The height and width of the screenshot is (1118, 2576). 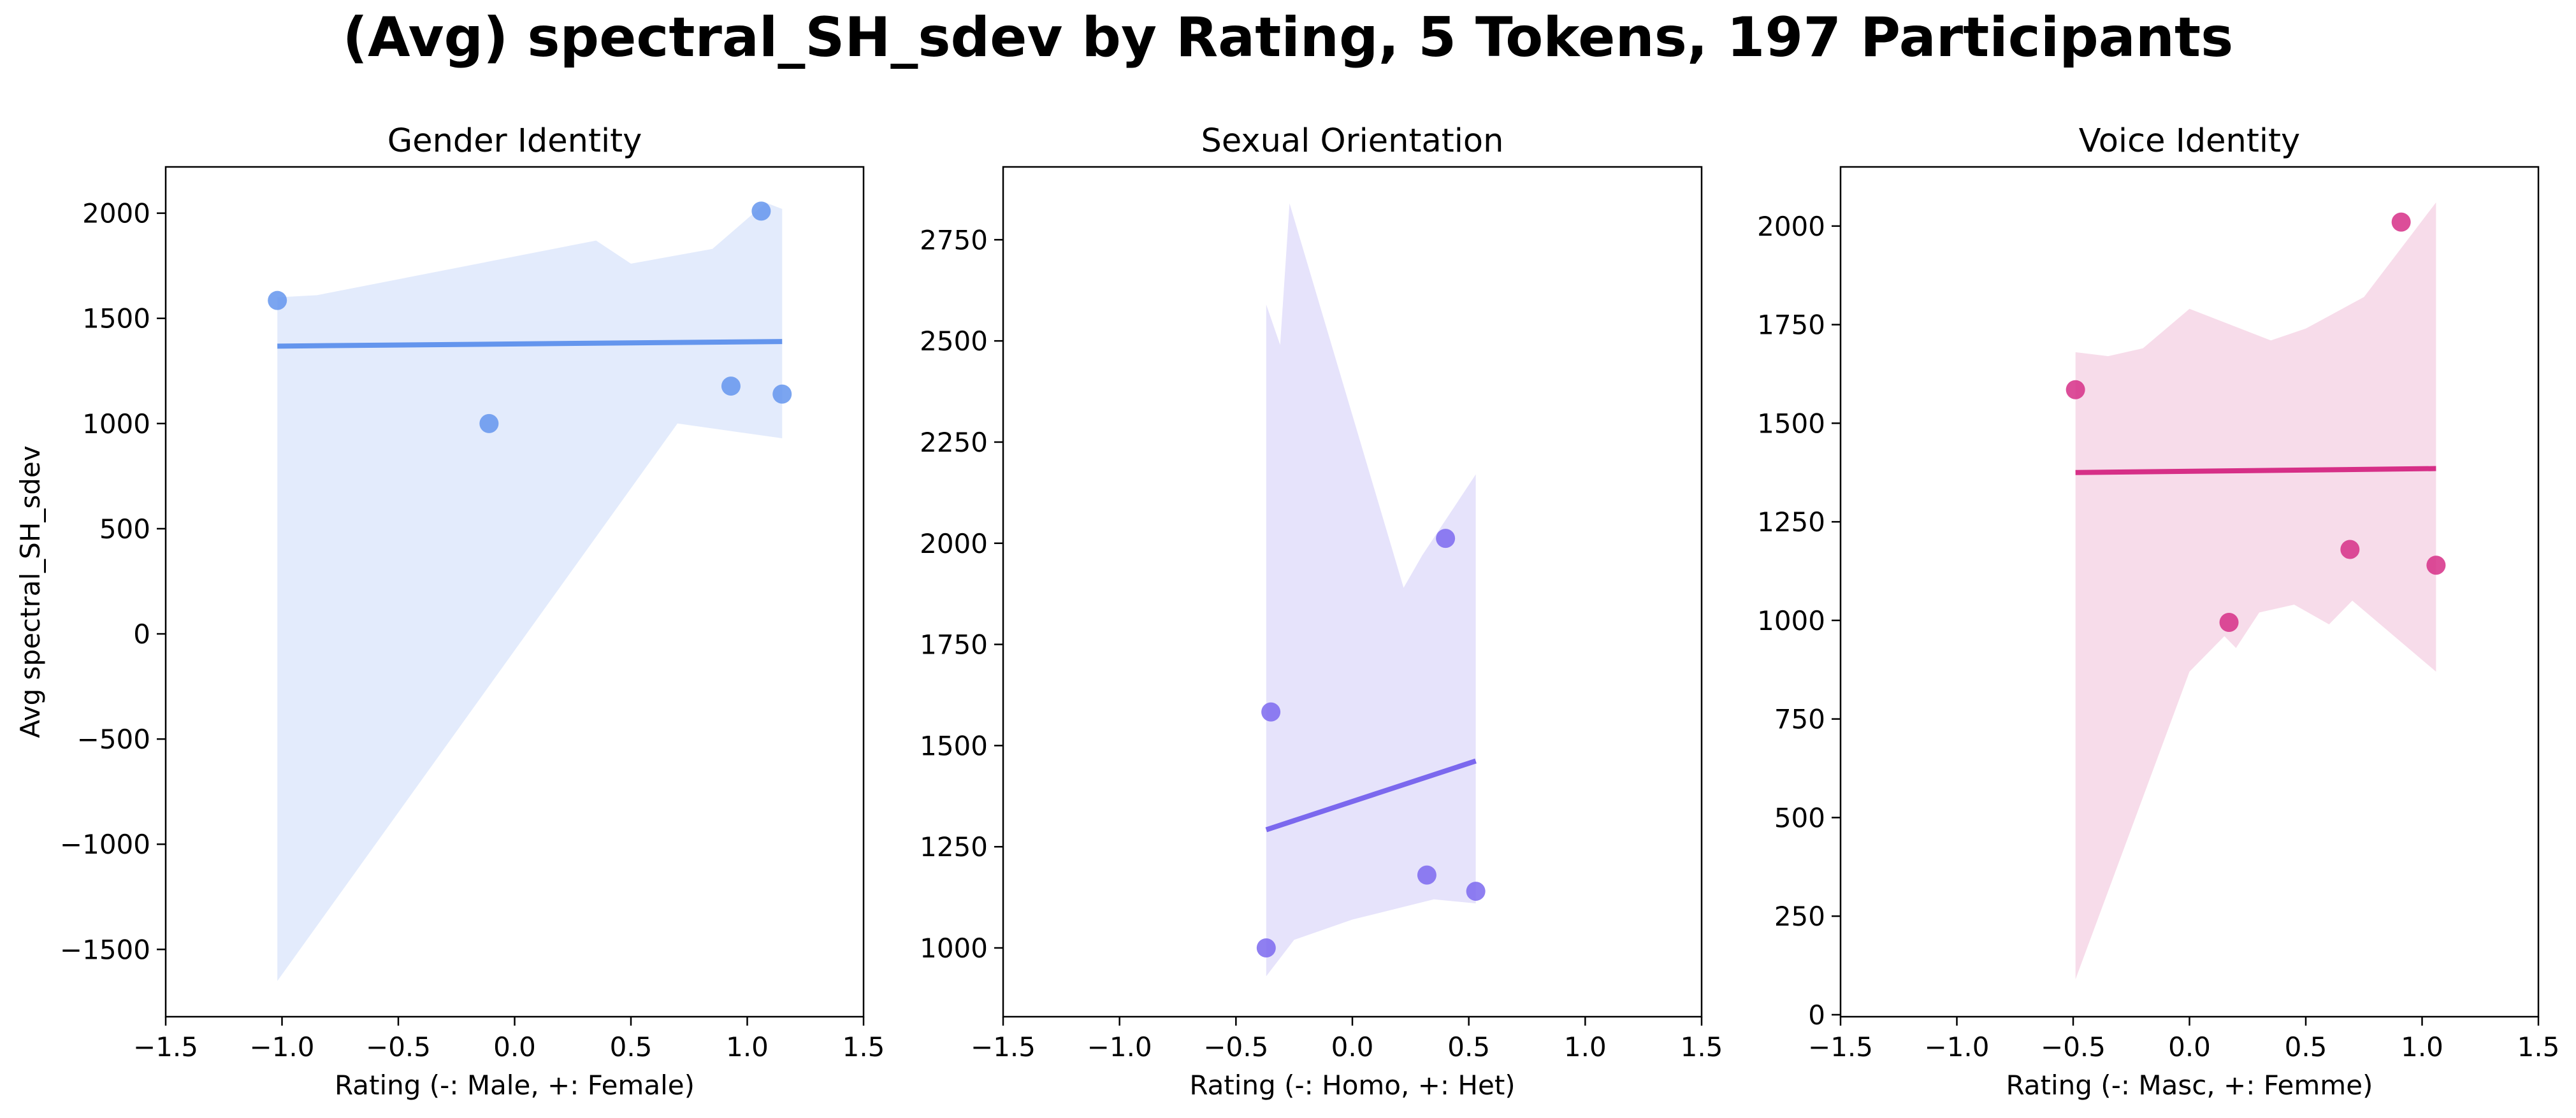 I want to click on y-tick-label: −1500, so click(x=105, y=949).